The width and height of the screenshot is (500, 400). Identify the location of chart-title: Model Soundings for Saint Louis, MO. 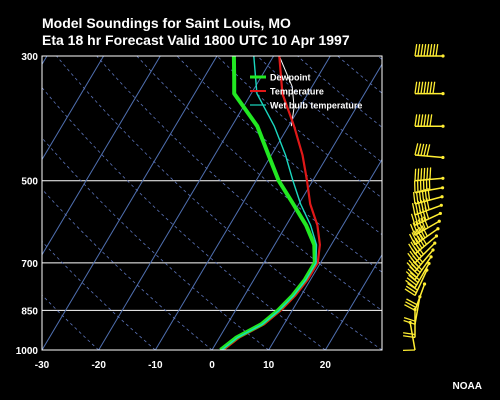
(166, 23).